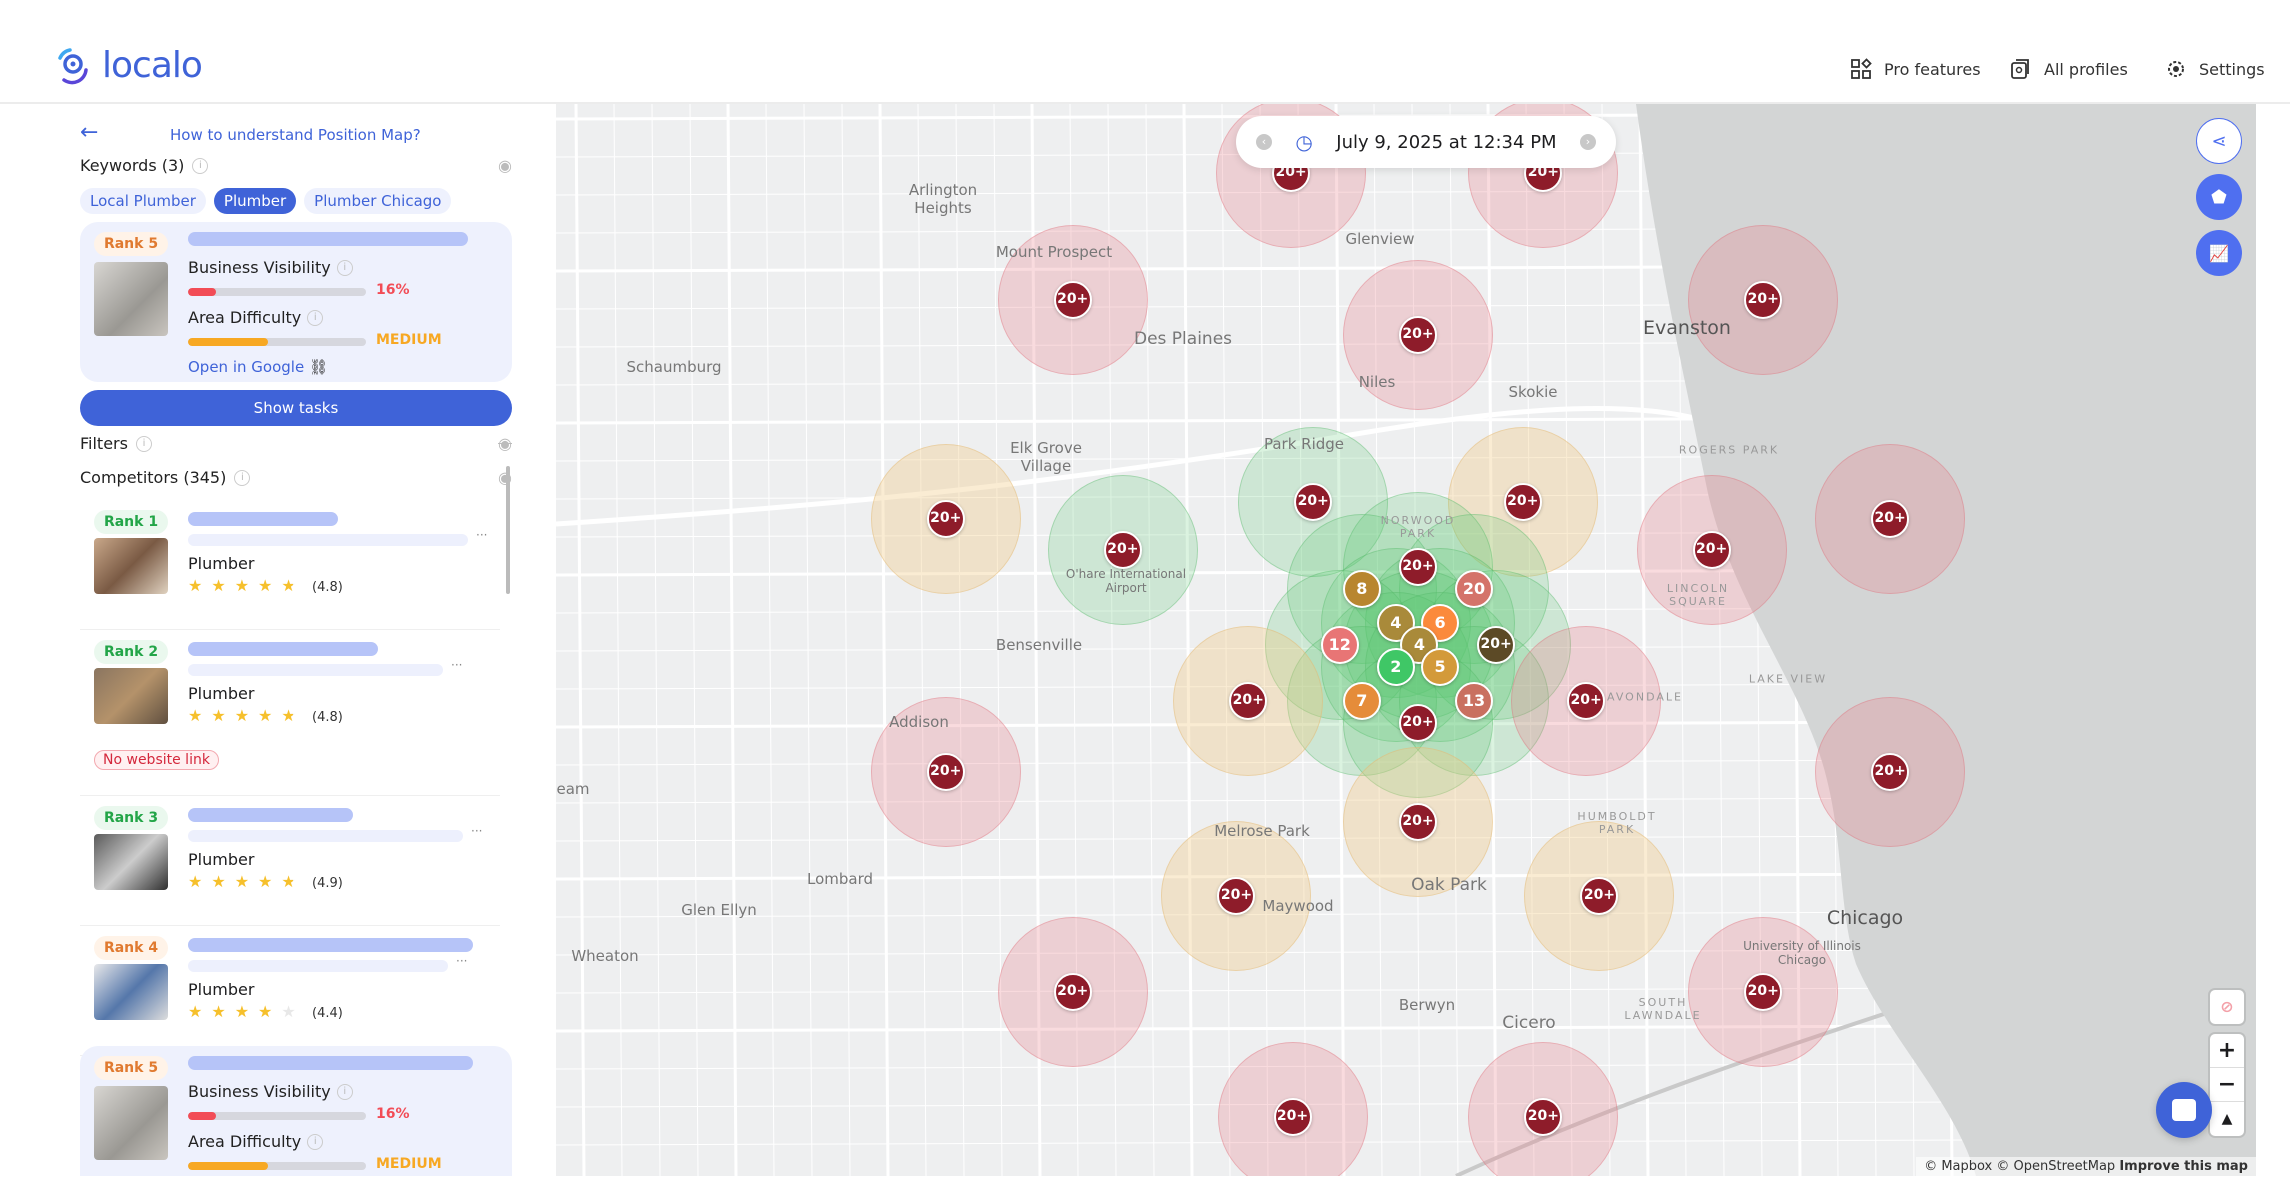 The width and height of the screenshot is (2290, 1200). I want to click on competitor-address-placeholder, so click(315, 670).